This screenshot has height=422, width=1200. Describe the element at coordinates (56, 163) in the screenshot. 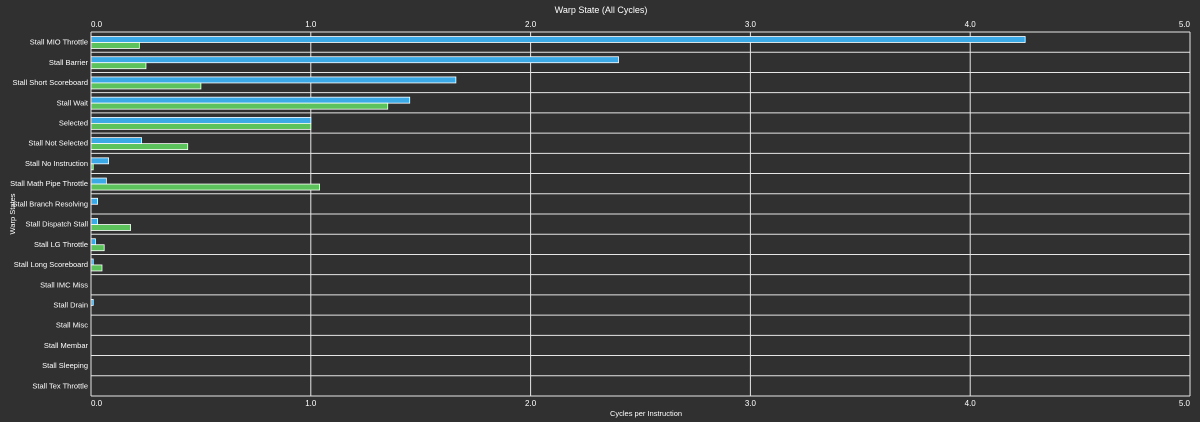

I see `category-label: Stall No Instruction` at that location.